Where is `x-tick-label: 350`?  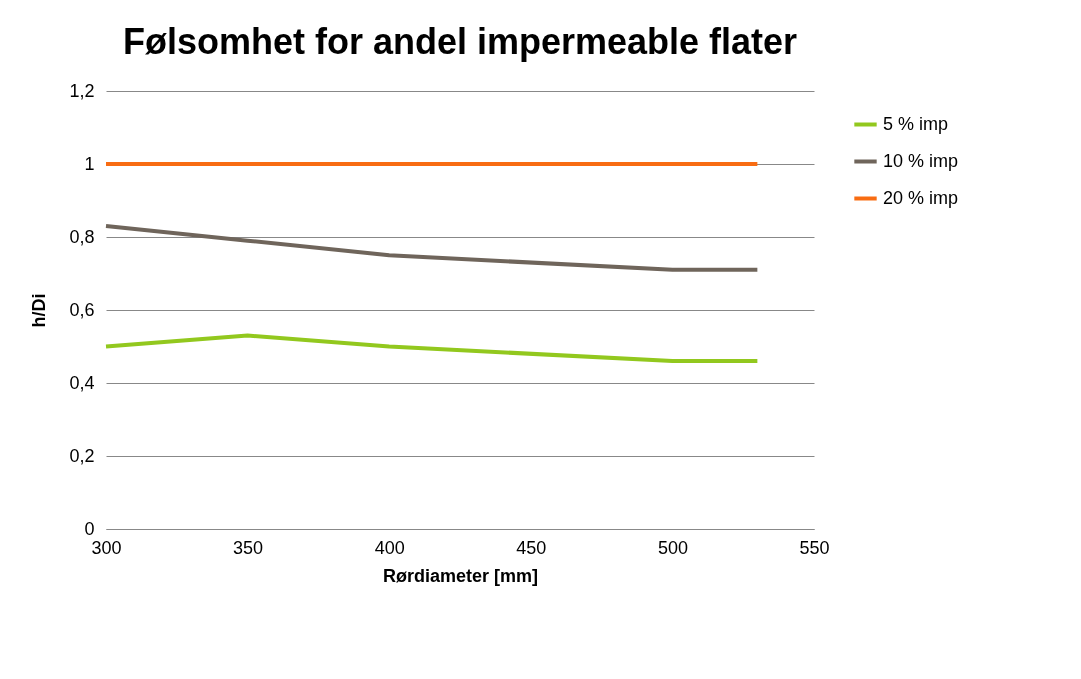 x-tick-label: 350 is located at coordinates (248, 547).